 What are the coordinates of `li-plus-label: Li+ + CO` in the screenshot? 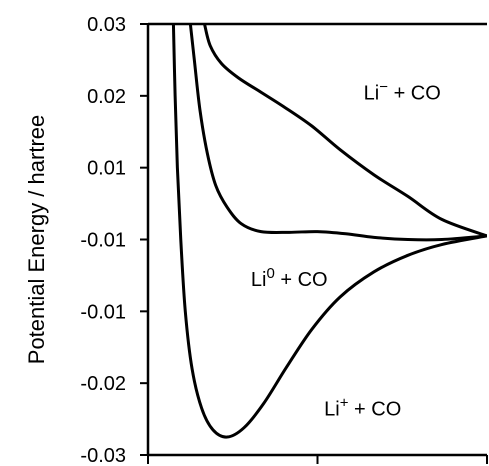 It's located at (362, 407).